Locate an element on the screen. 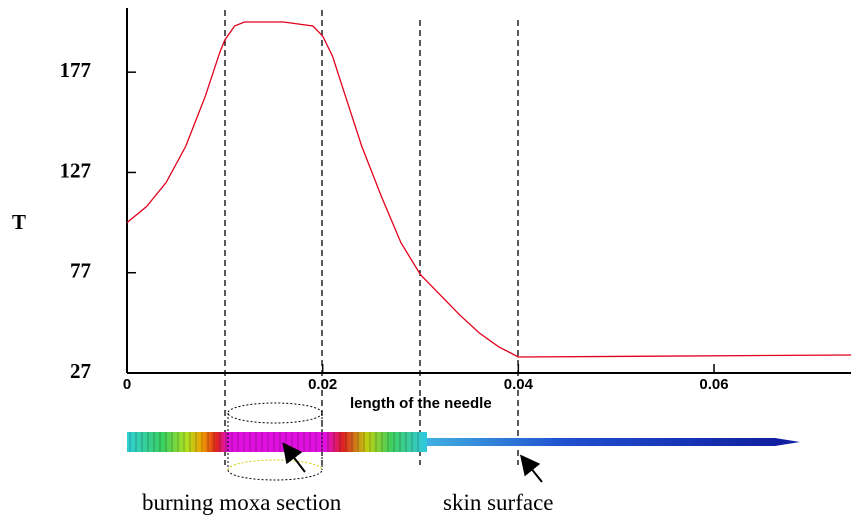  y-tick-label: 77 is located at coordinates (80, 271).